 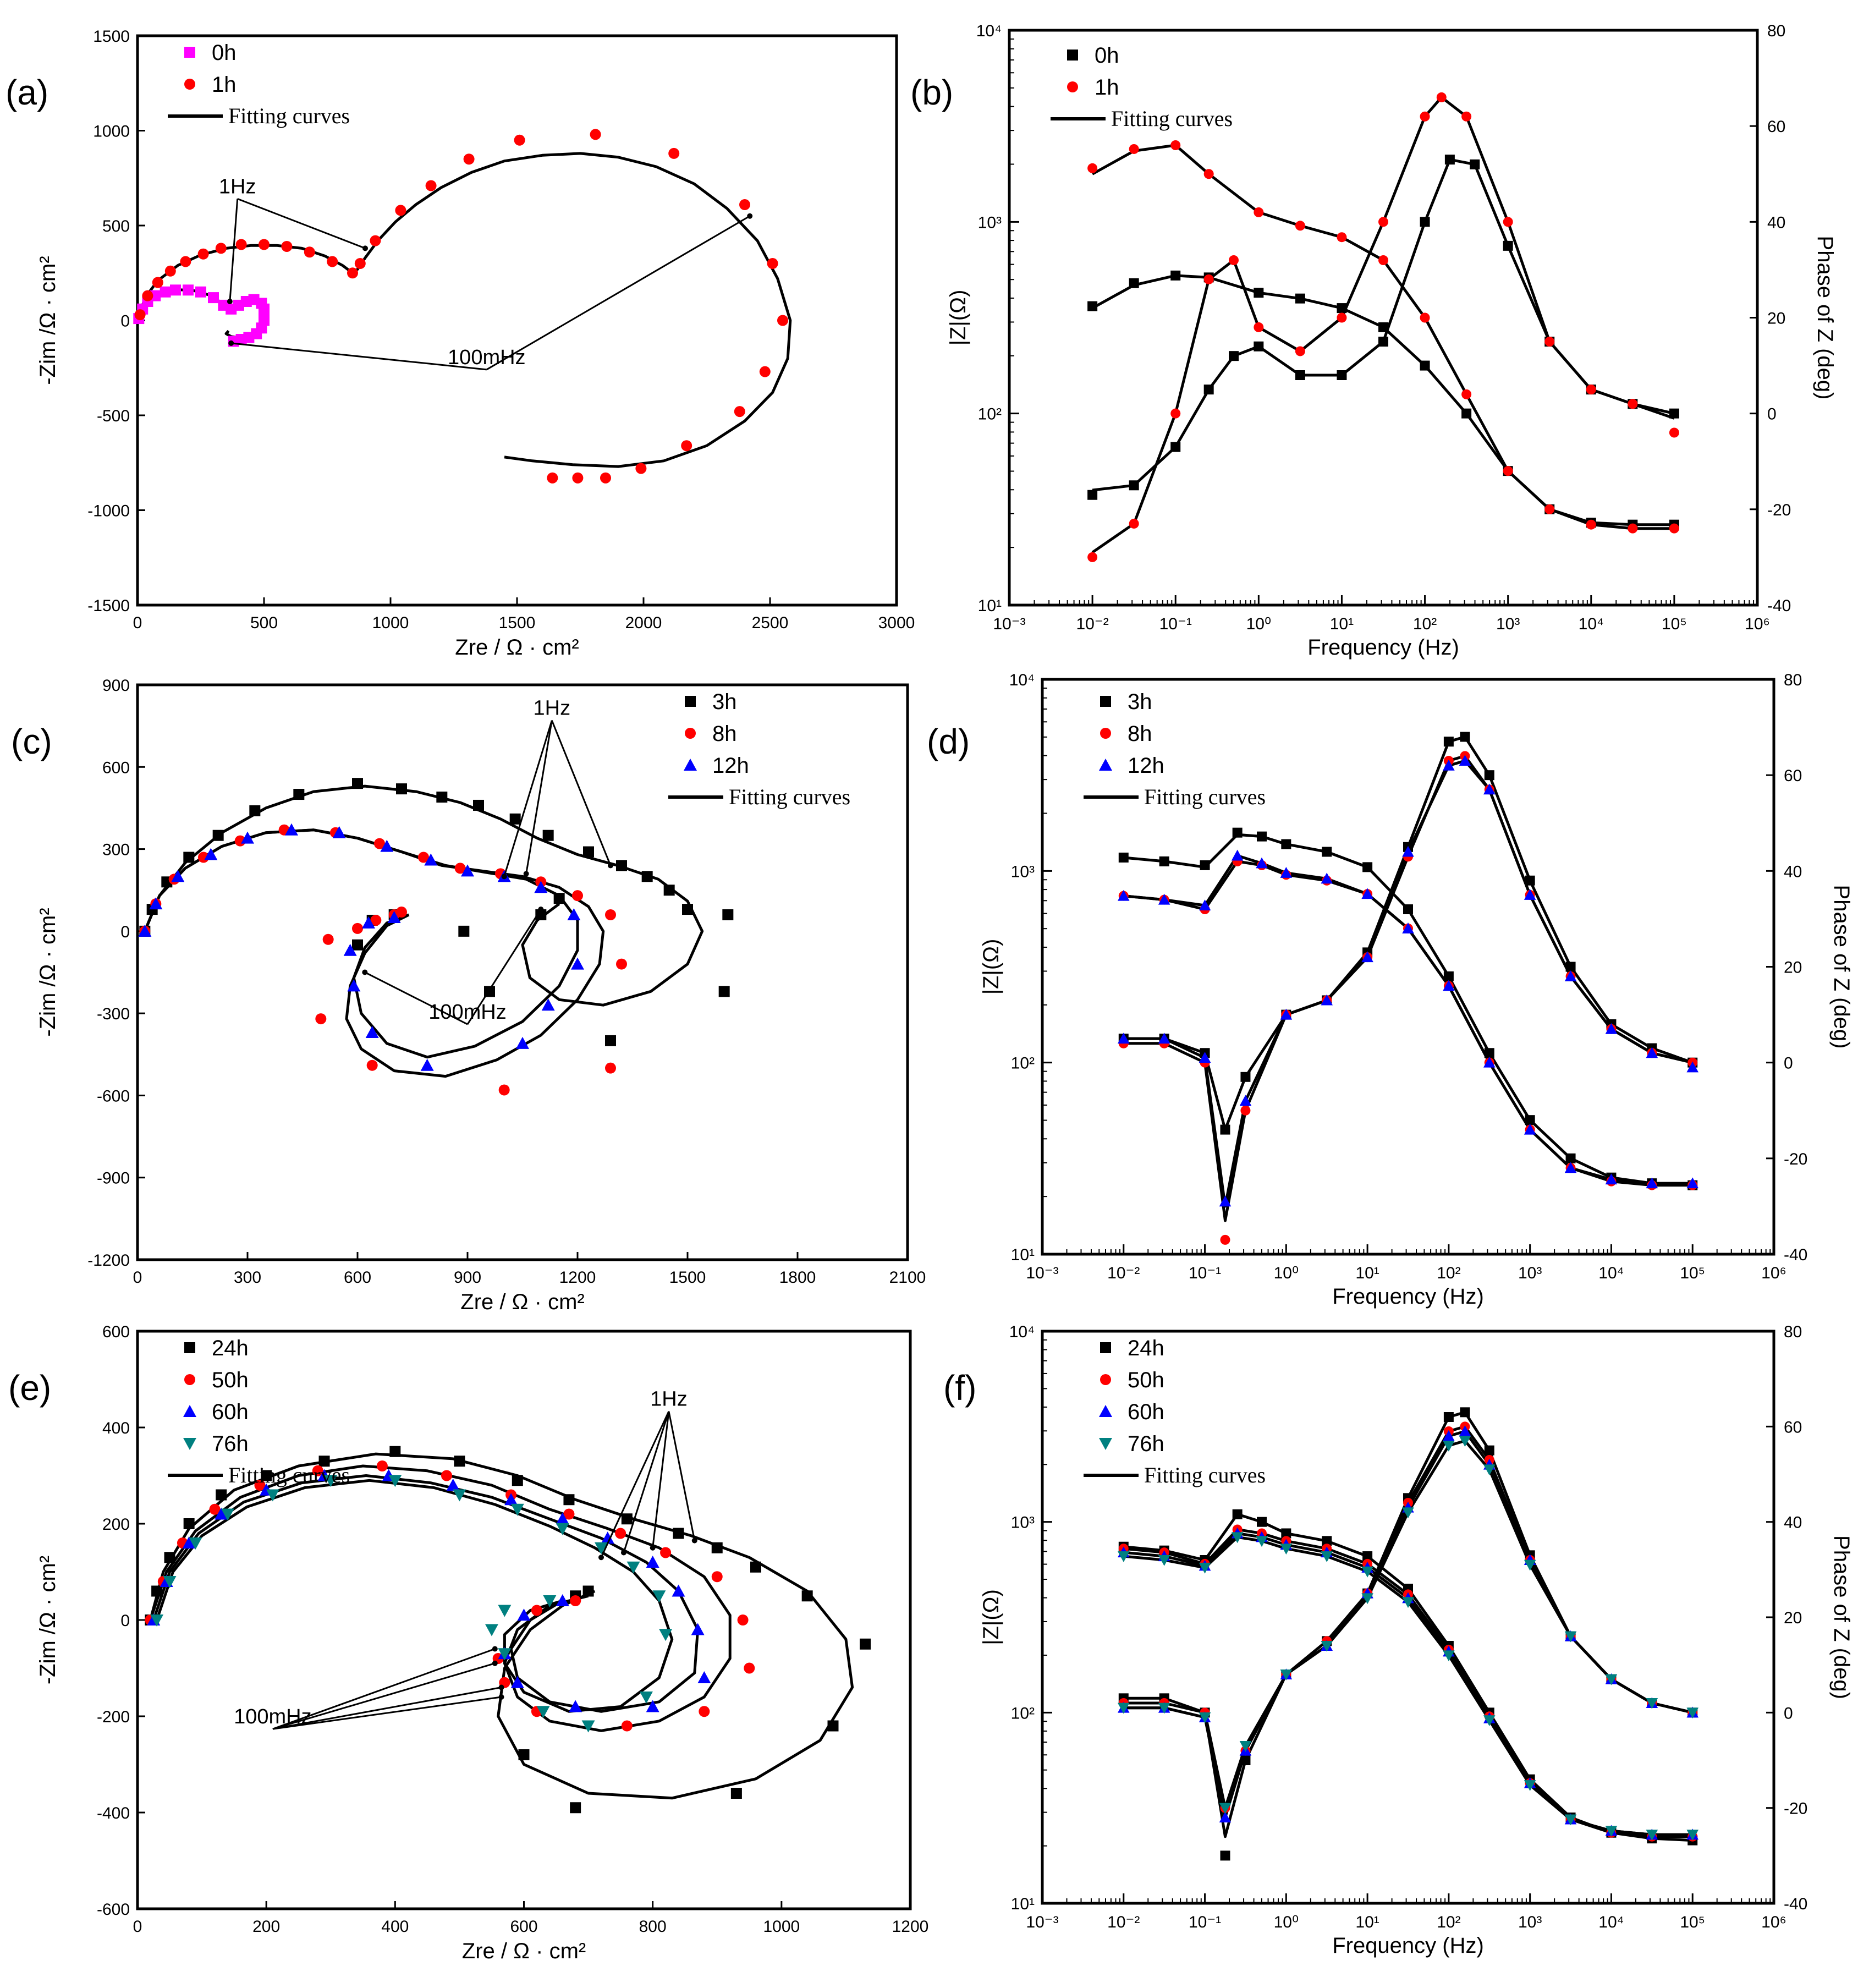 What do you see at coordinates (468, 1277) in the screenshot?
I see `x-tick-label: 900` at bounding box center [468, 1277].